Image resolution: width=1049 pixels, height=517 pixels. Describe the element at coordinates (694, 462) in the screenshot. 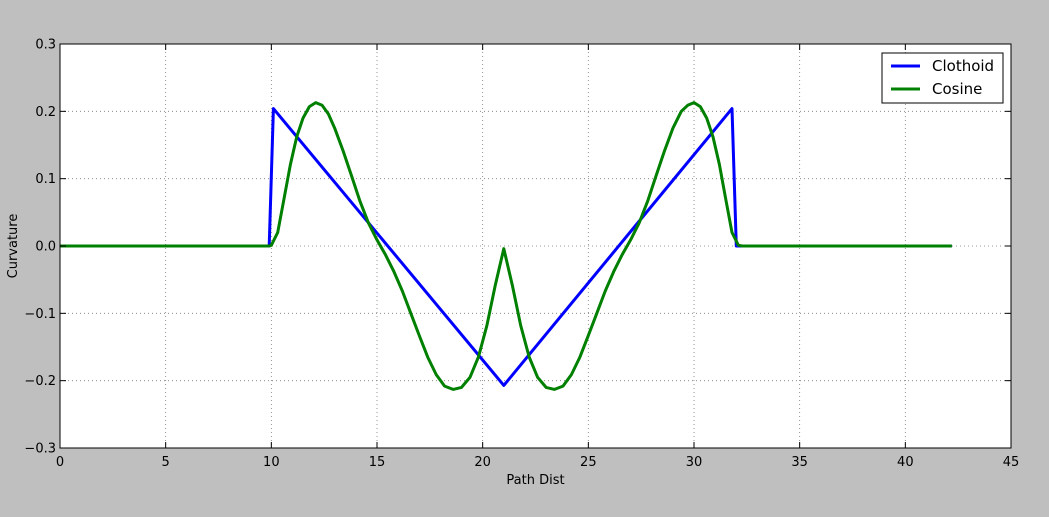

I see `x-tick-label: 30` at that location.